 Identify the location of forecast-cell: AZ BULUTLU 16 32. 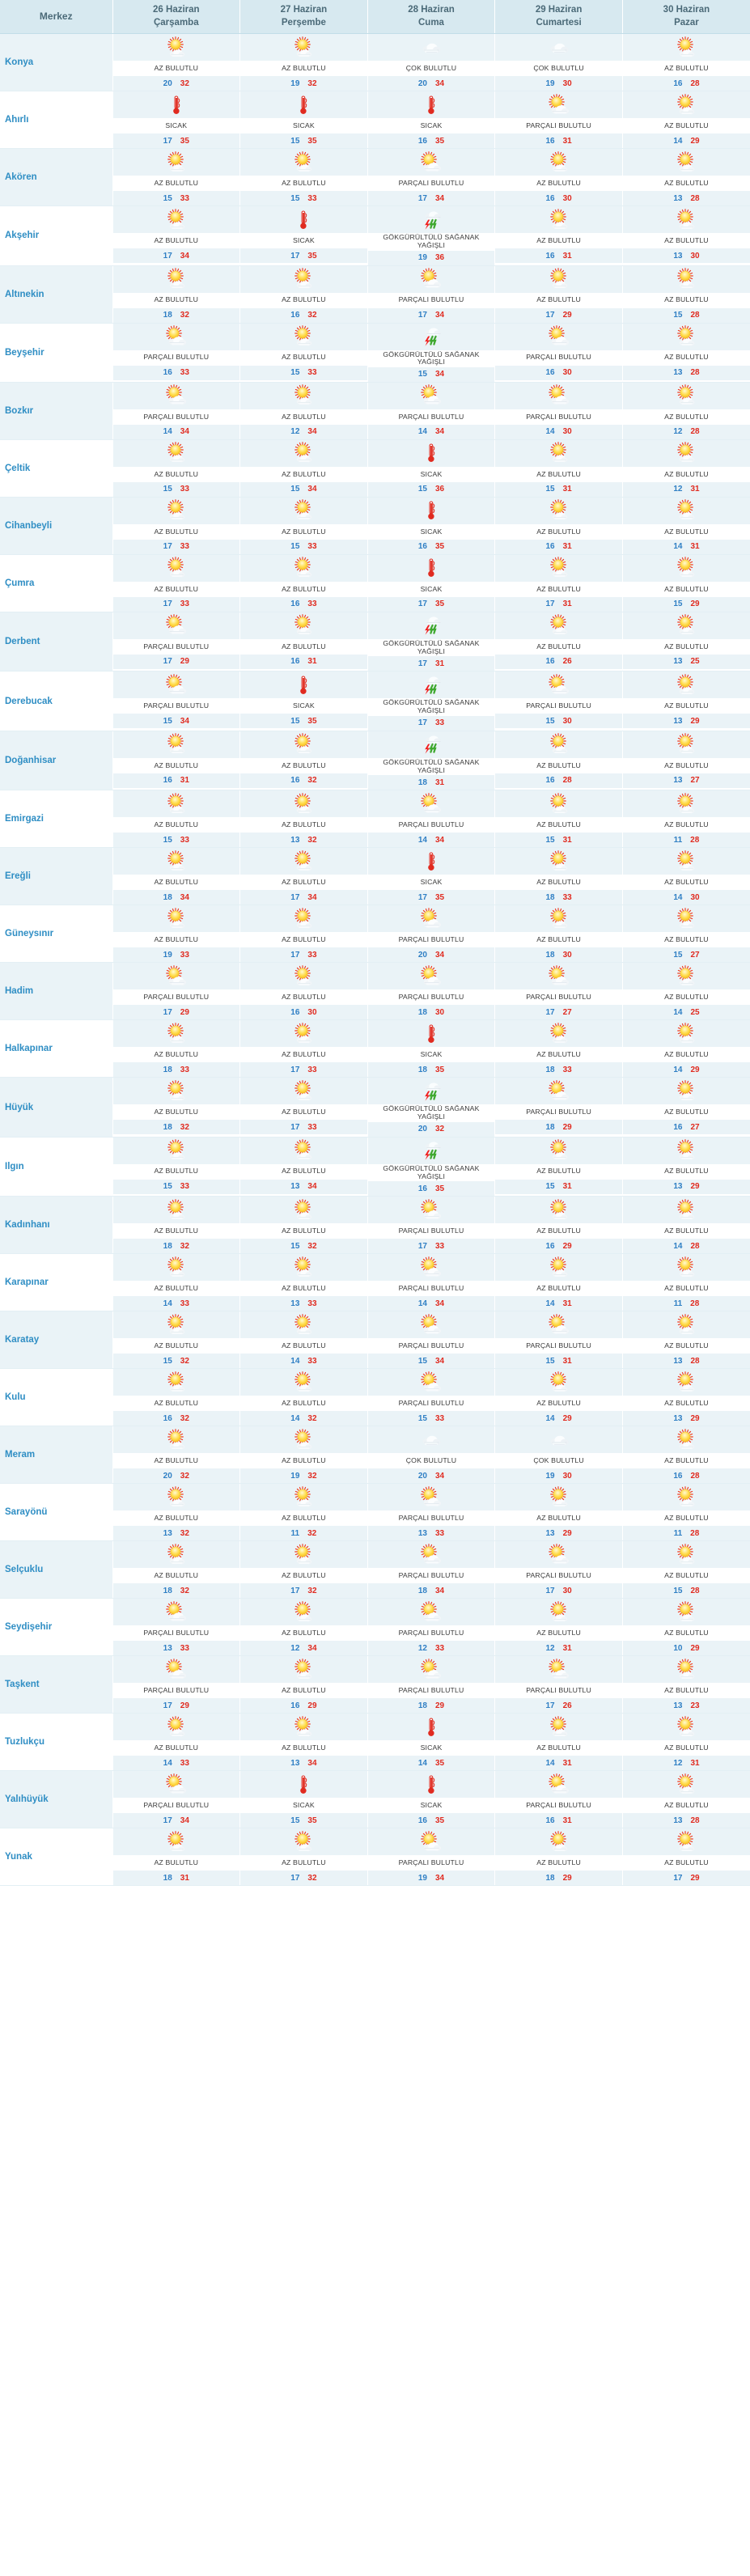
(303, 761).